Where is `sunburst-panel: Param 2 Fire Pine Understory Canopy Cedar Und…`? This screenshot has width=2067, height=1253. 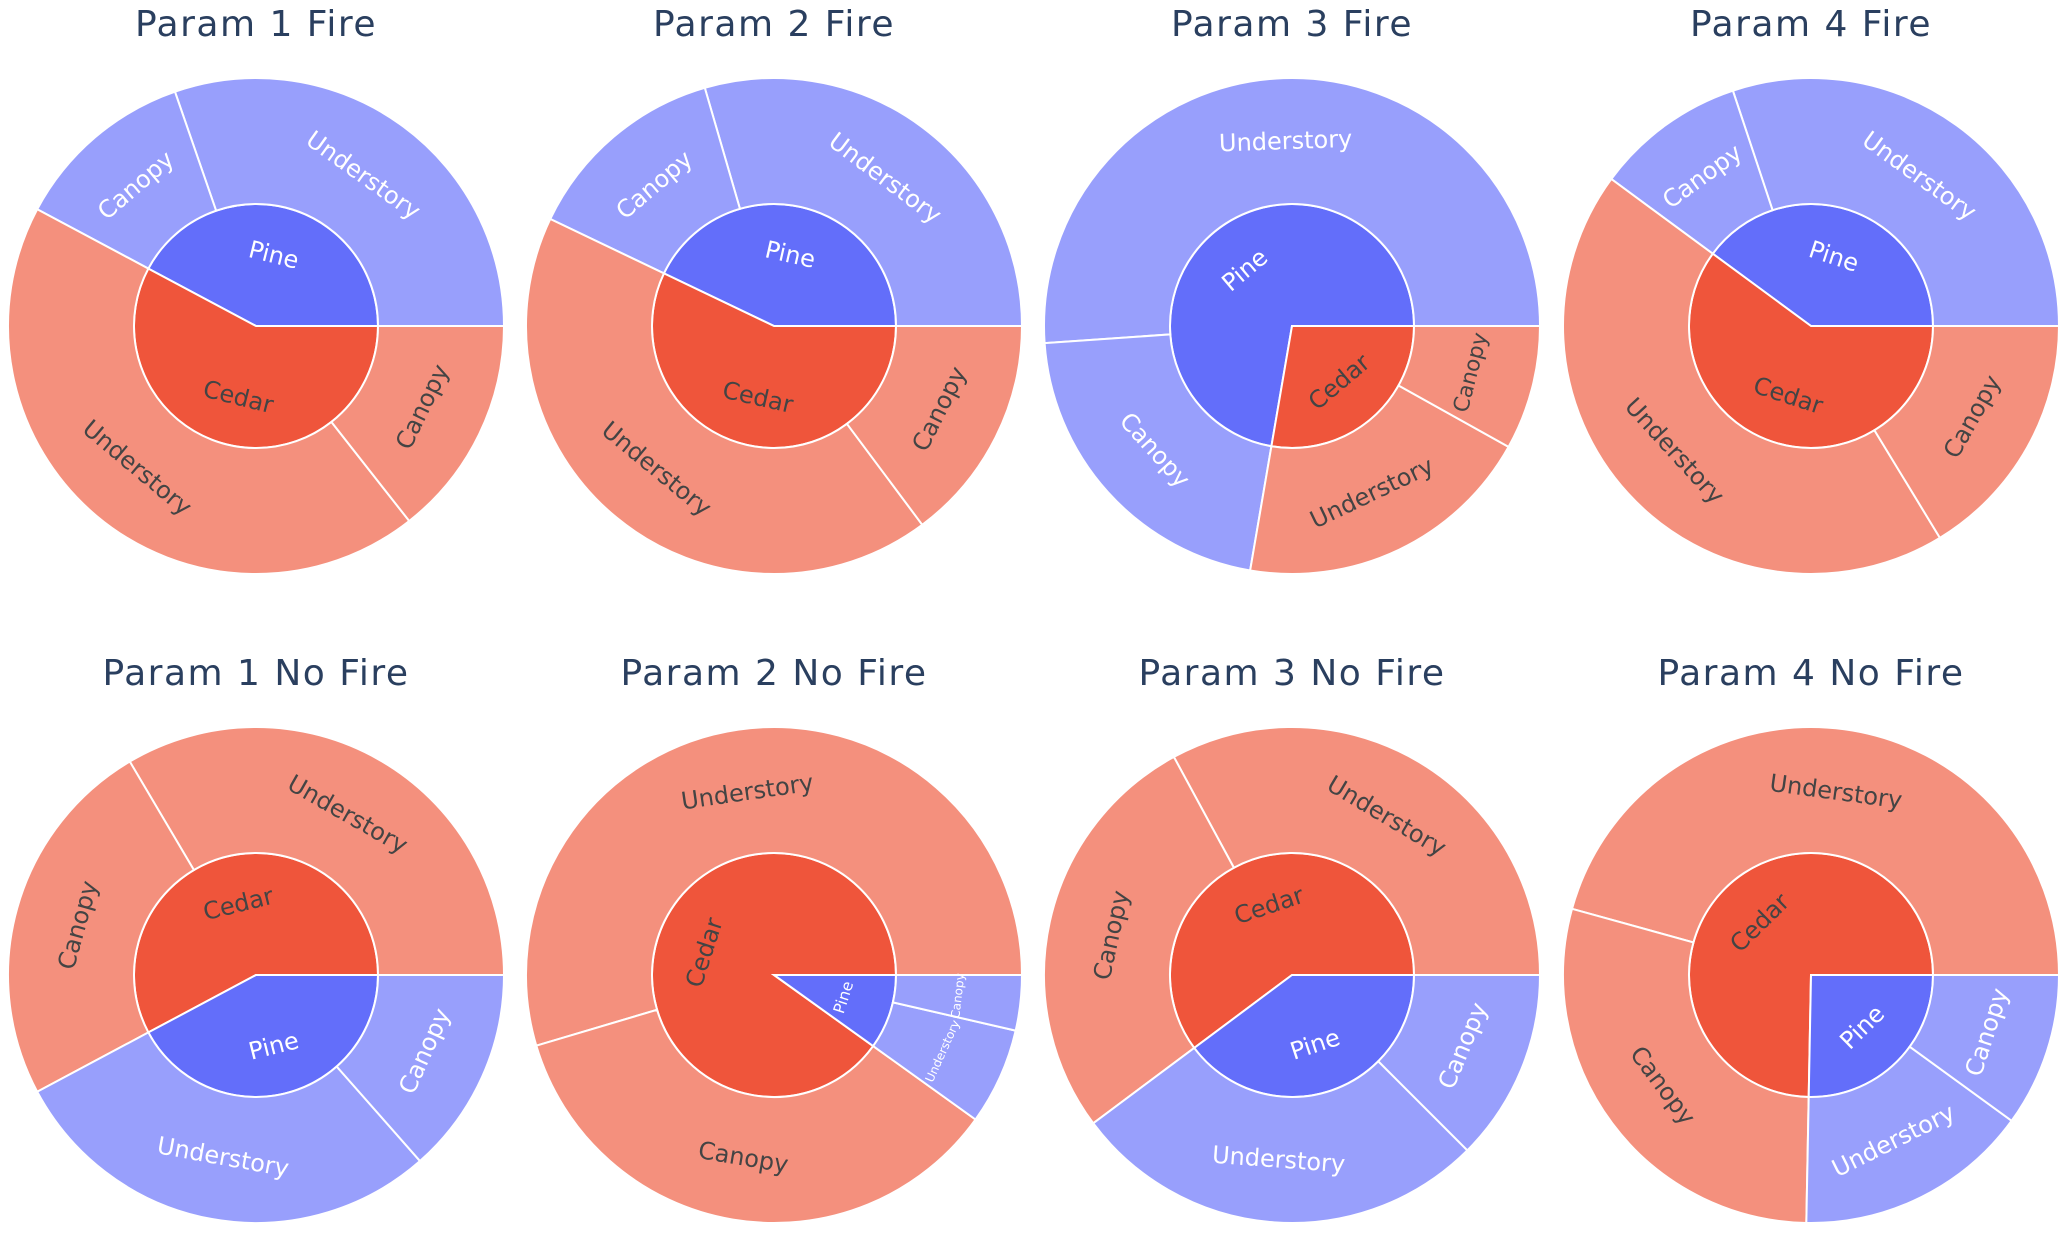
sunburst-panel: Param 2 Fire Pine Understory Canopy Cedar Und… is located at coordinates (774, 304).